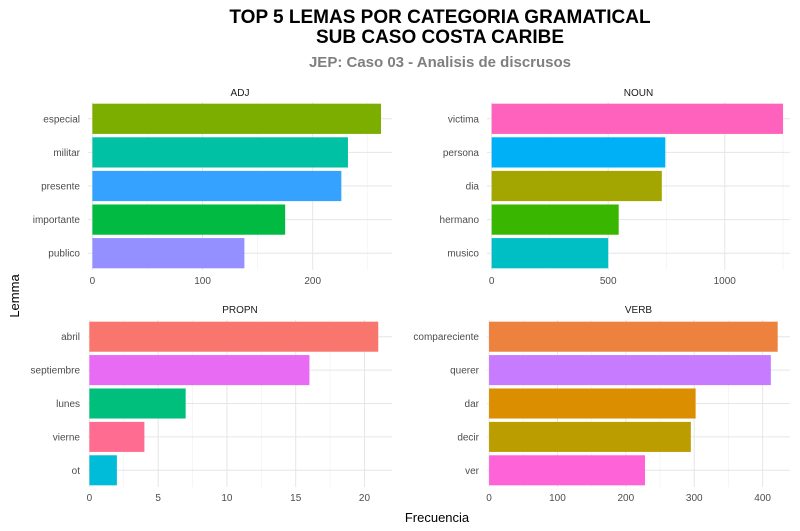  I want to click on y-tick-label: septiembre, so click(56, 371).